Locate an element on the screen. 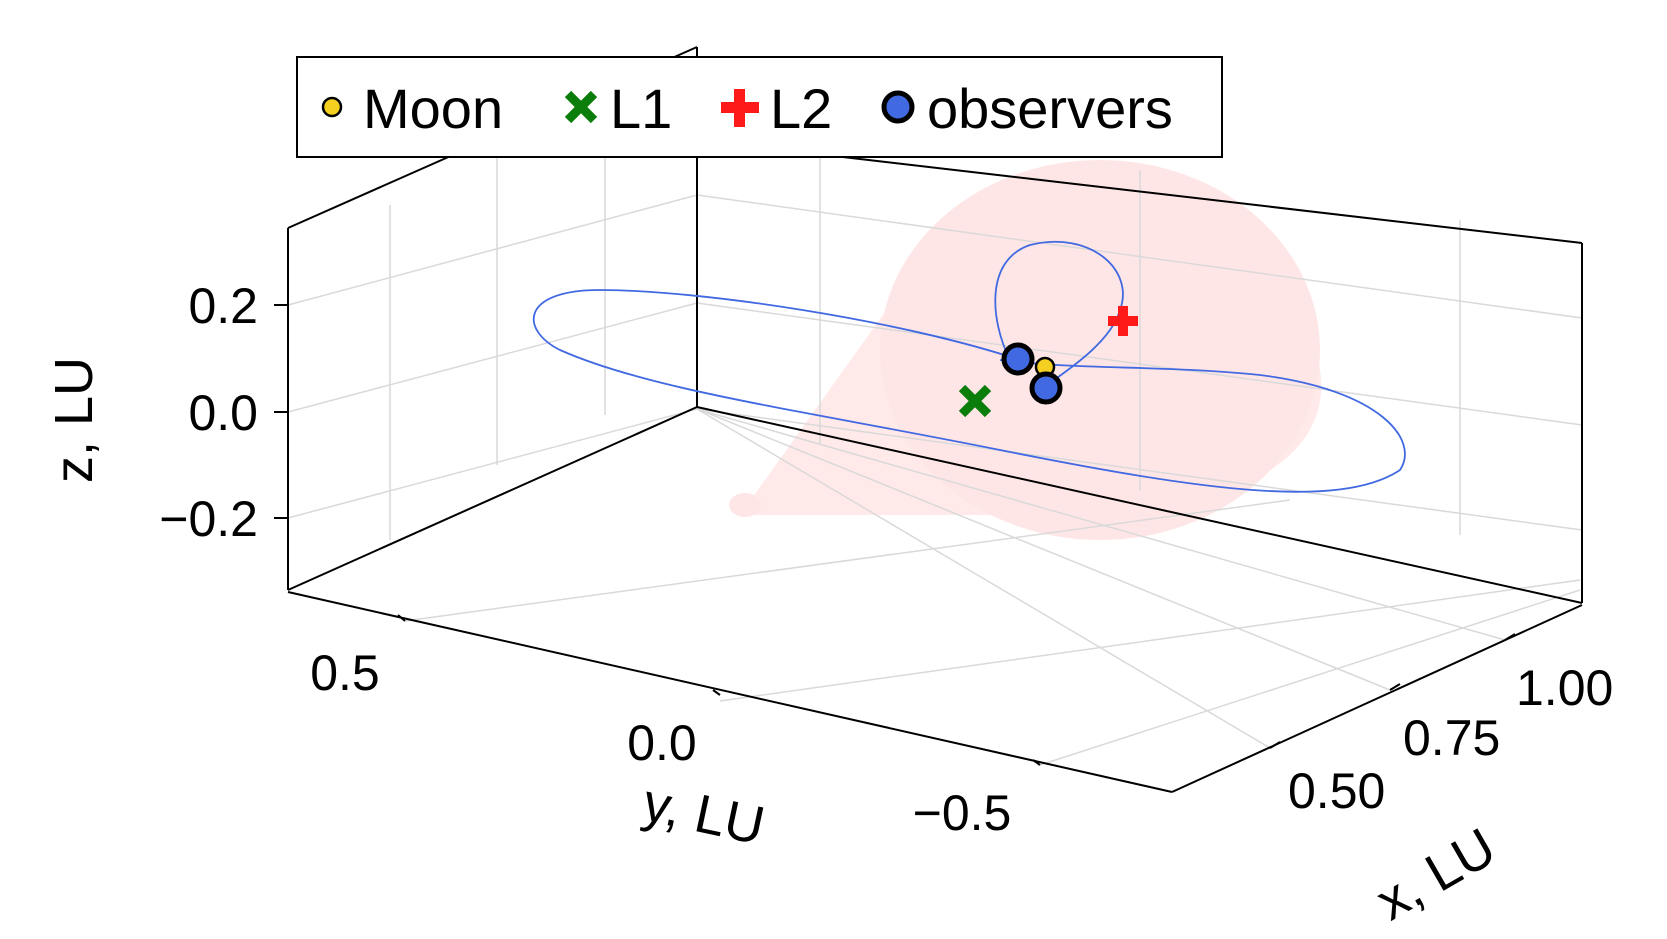 This screenshot has height=939, width=1667. visibility-cone is located at coordinates (1025, 350).